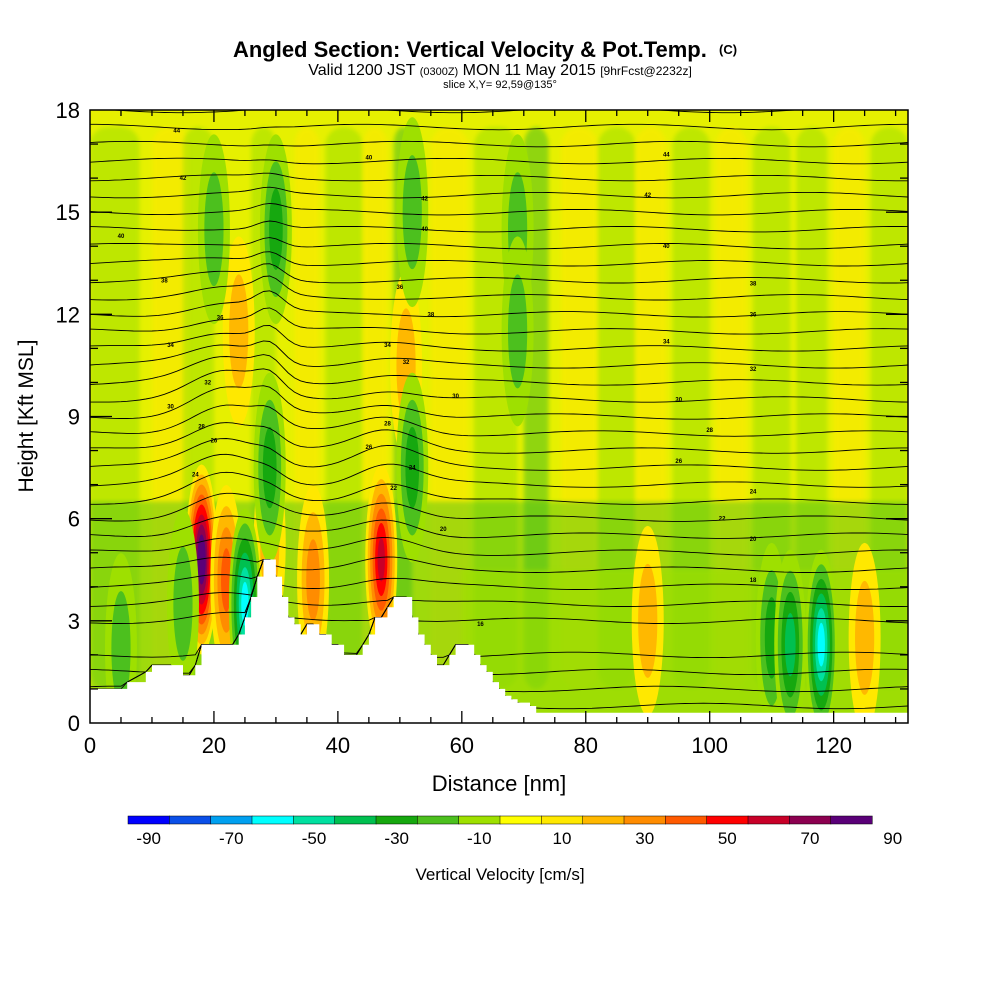  What do you see at coordinates (666, 247) in the screenshot?
I see `contour-label-11: 40` at bounding box center [666, 247].